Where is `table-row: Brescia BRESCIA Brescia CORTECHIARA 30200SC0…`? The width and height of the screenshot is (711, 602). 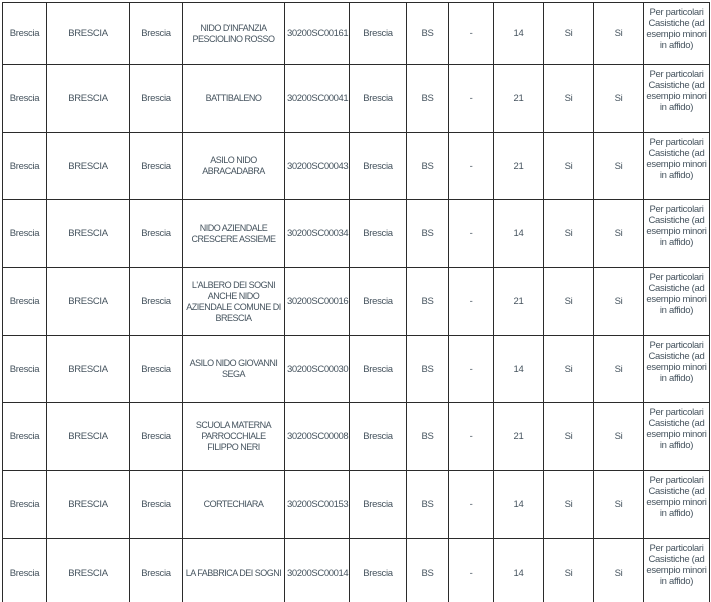 table-row: Brescia BRESCIA Brescia CORTECHIARA 30200SC0… is located at coordinates (356, 504).